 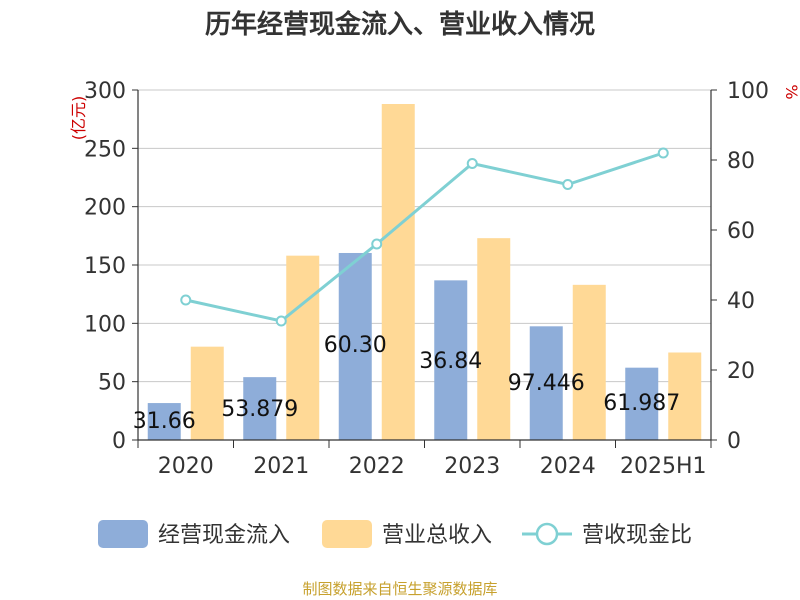 What do you see at coordinates (663, 466) in the screenshot?
I see `x-tick-label: 2025H1` at bounding box center [663, 466].